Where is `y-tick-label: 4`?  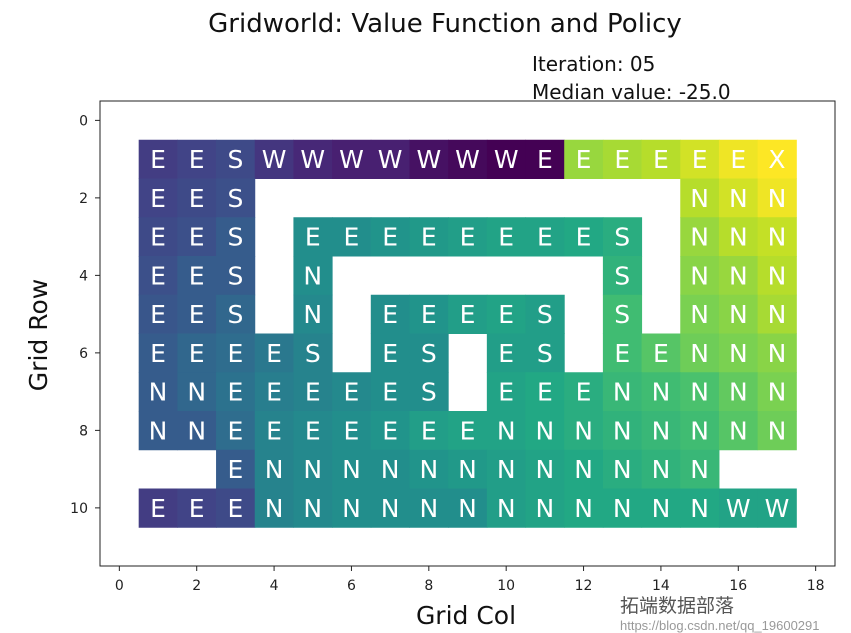
y-tick-label: 4 is located at coordinates (83, 276).